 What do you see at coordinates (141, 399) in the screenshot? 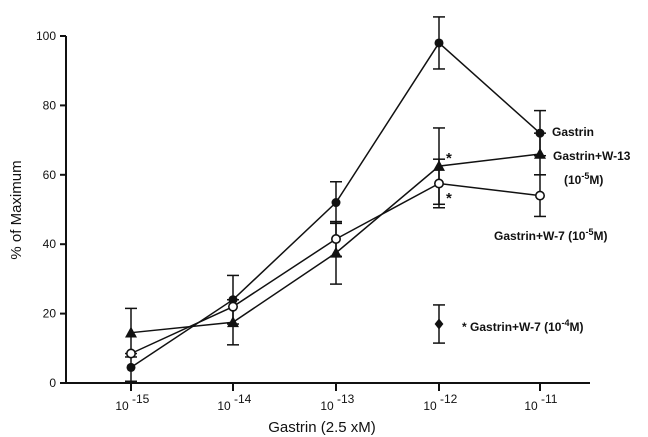
I see `x-tick-exponent--15: -15` at bounding box center [141, 399].